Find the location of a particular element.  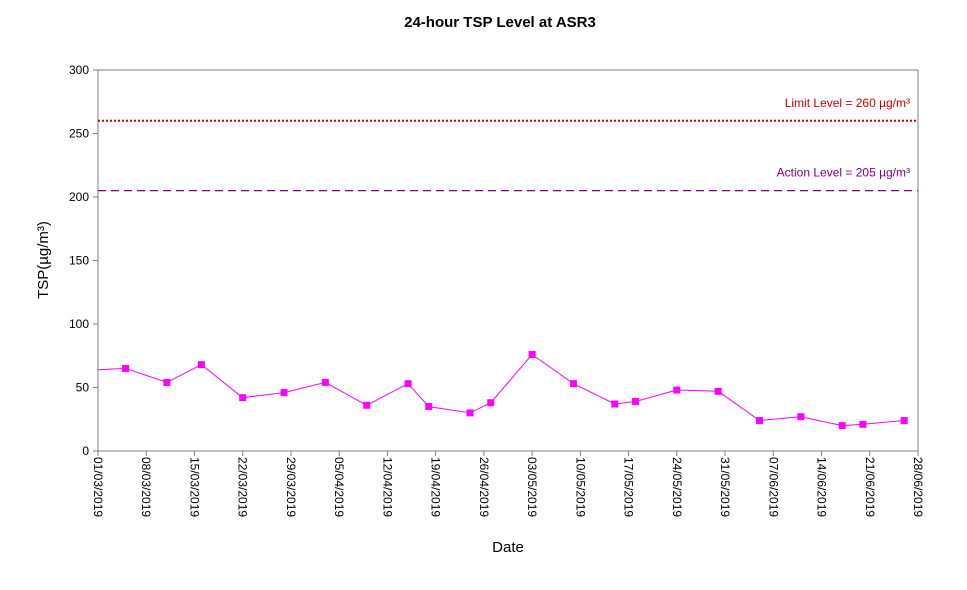

x-tick-label: 10/05/2019 is located at coordinates (580, 487).